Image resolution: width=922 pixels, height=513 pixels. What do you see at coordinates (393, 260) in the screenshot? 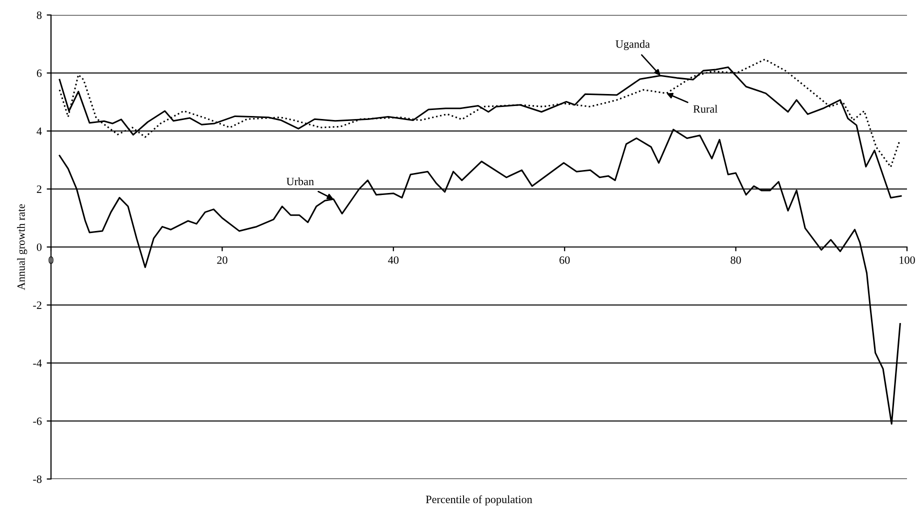
I see `x-tick-label: 40` at bounding box center [393, 260].